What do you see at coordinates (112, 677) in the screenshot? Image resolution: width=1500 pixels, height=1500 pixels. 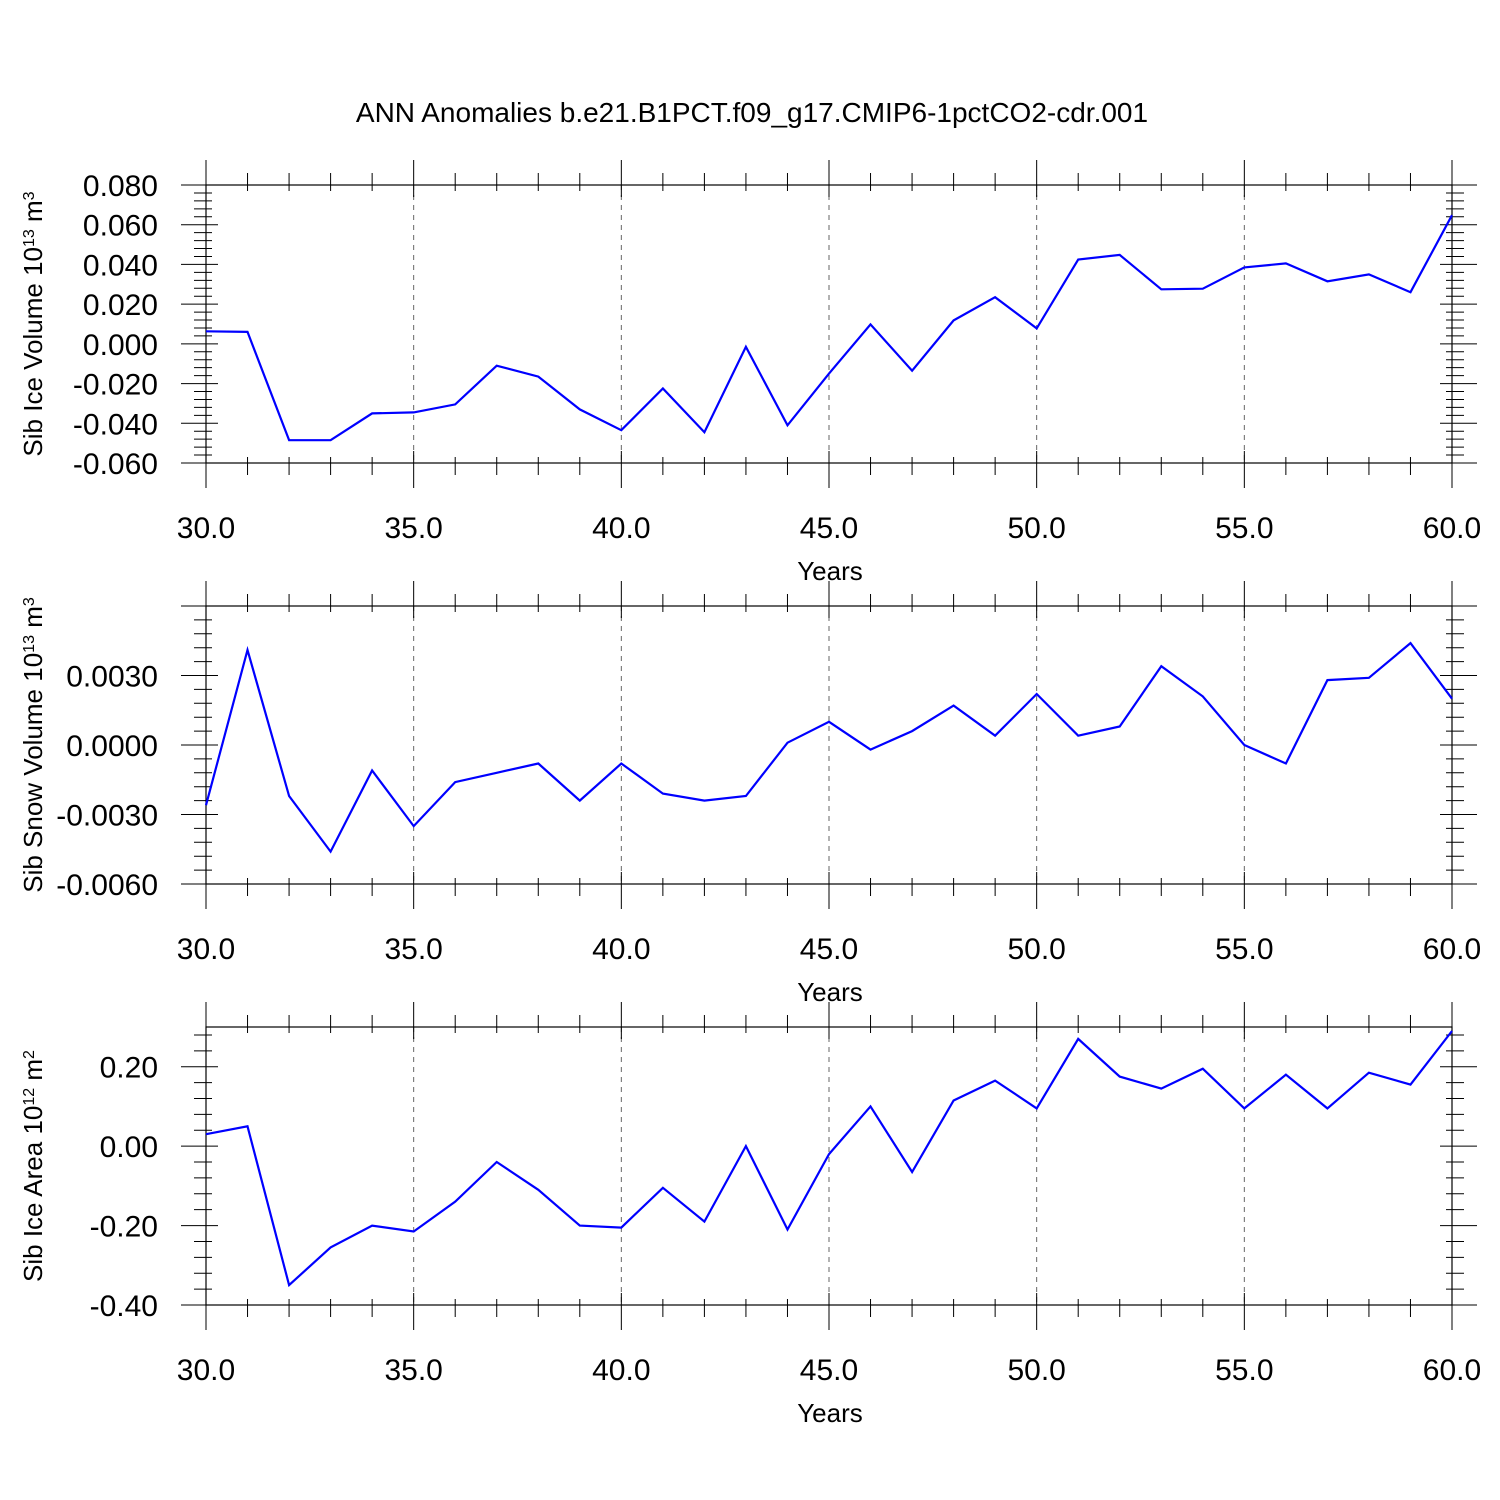 I see `y-tick-label: 0.0030` at bounding box center [112, 677].